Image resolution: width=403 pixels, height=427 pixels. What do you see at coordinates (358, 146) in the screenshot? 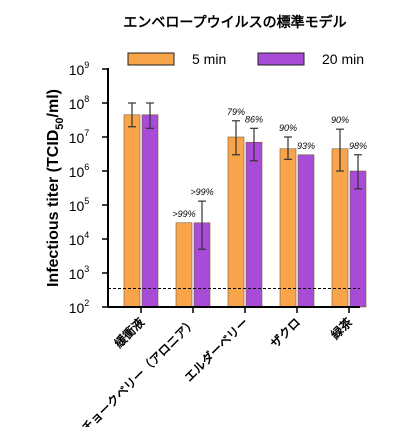
I see `percent-label: 98%` at bounding box center [358, 146].